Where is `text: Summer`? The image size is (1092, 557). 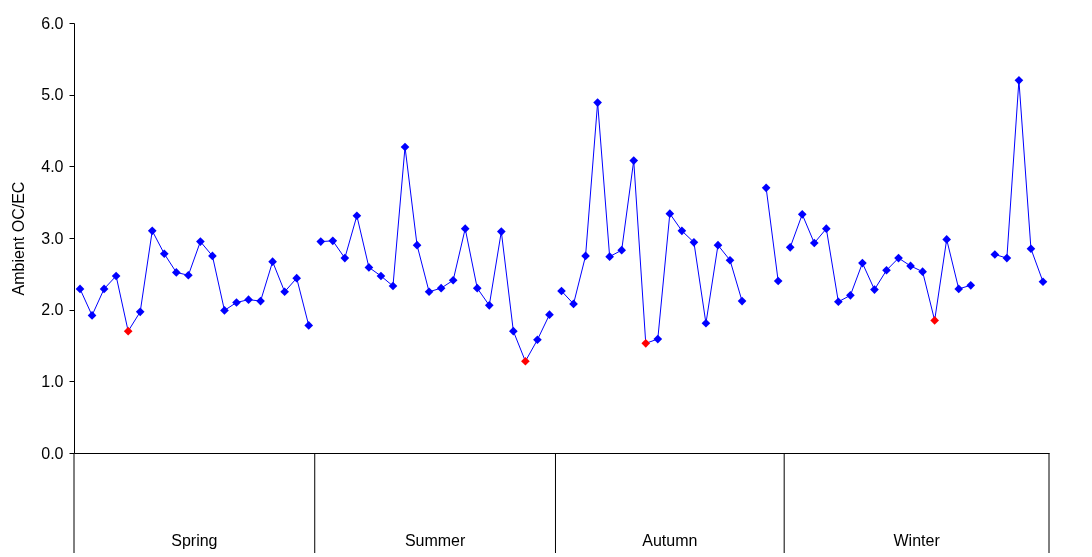 text: Summer is located at coordinates (435, 540).